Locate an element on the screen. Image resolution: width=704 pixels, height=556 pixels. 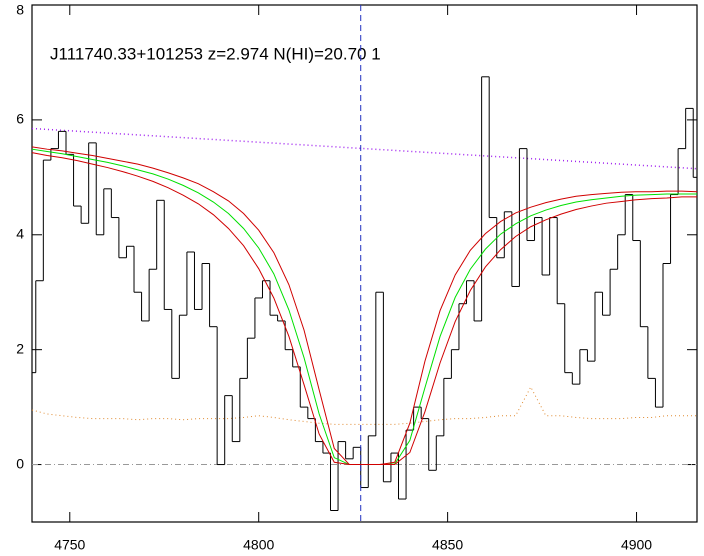
y-tick-label: 0 is located at coordinates (20, 463).